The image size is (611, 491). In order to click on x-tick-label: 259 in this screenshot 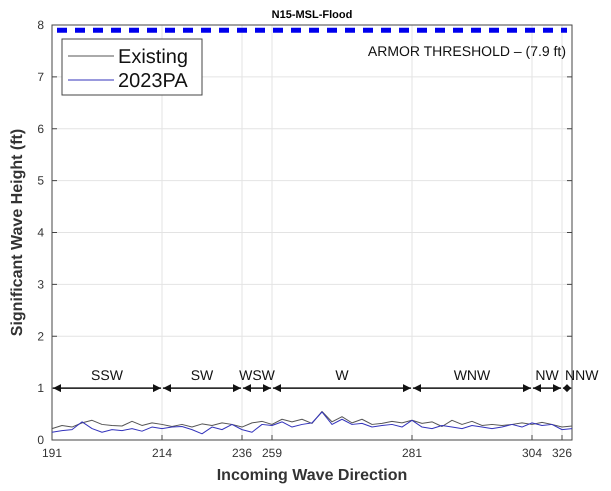, I will do `click(272, 453)`.